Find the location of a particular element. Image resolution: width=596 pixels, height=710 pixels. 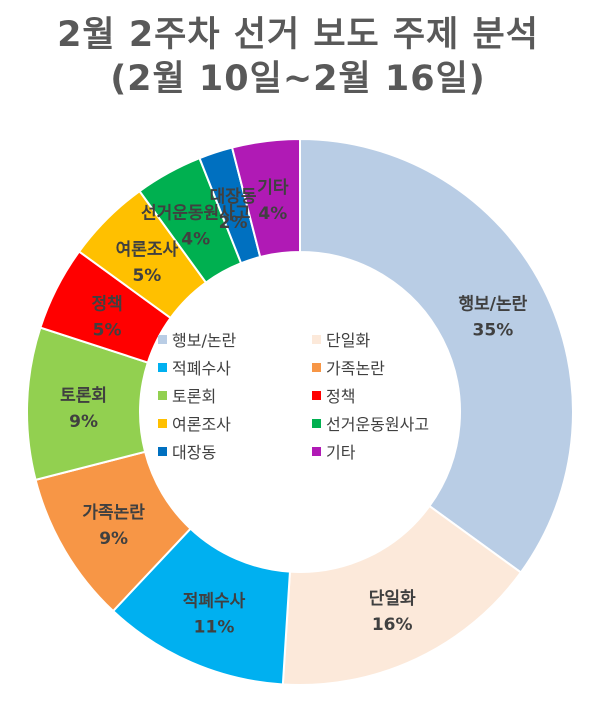

legend-entry-1: 단일화 is located at coordinates (348, 340).